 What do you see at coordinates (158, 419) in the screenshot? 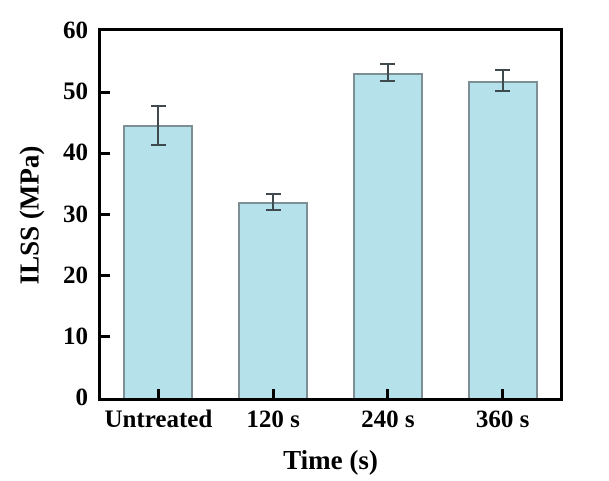
I see `x-tick-label: Untreated` at bounding box center [158, 419].